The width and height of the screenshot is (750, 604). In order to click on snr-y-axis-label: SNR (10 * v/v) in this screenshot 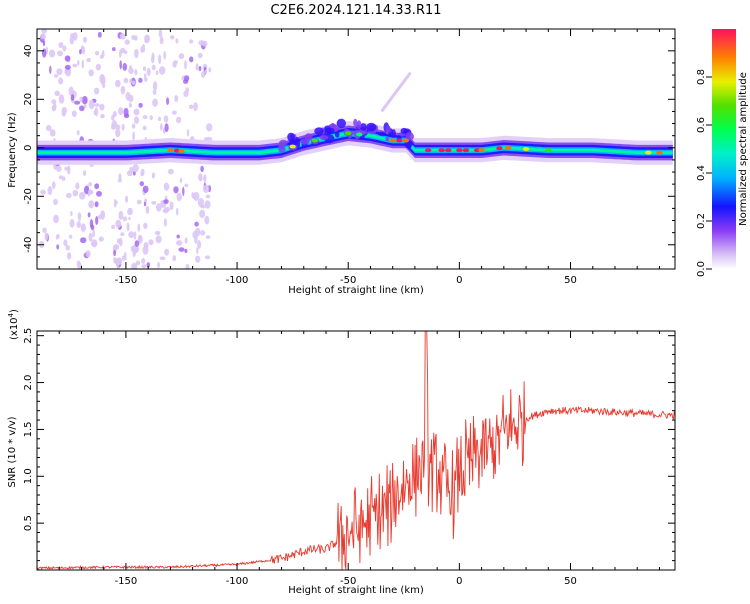, I will do `click(12, 451)`.